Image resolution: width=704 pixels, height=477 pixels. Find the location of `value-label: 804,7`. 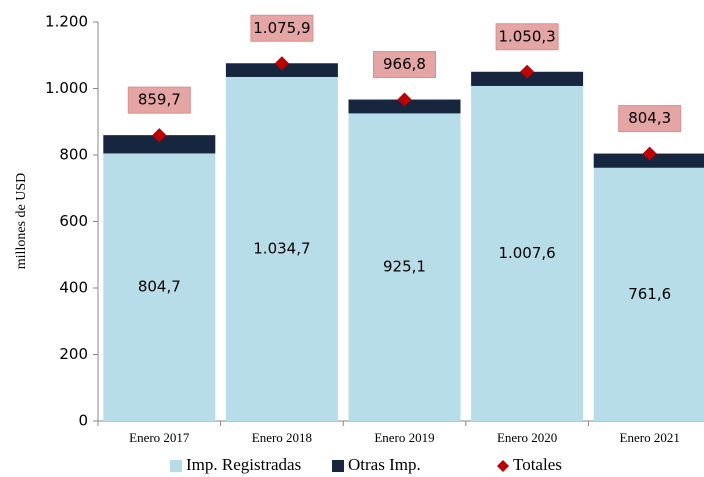

value-label: 804,7 is located at coordinates (159, 287).